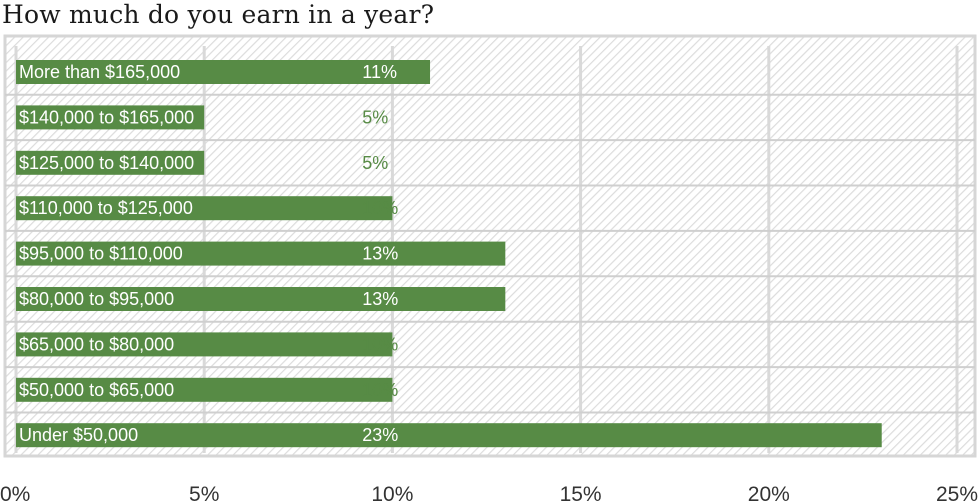 The height and width of the screenshot is (503, 980). Describe the element at coordinates (380, 435) in the screenshot. I see `value-label: 23%` at that location.